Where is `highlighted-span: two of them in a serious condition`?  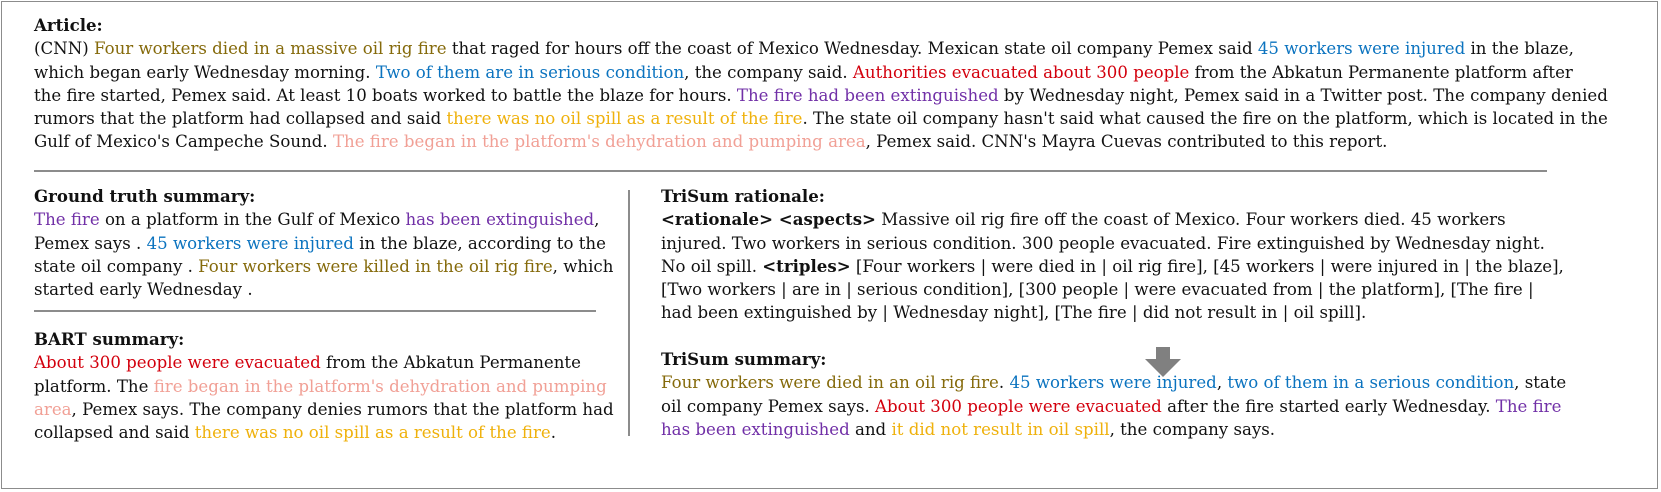
highlighted-span: two of them in a serious condition is located at coordinates (1371, 383).